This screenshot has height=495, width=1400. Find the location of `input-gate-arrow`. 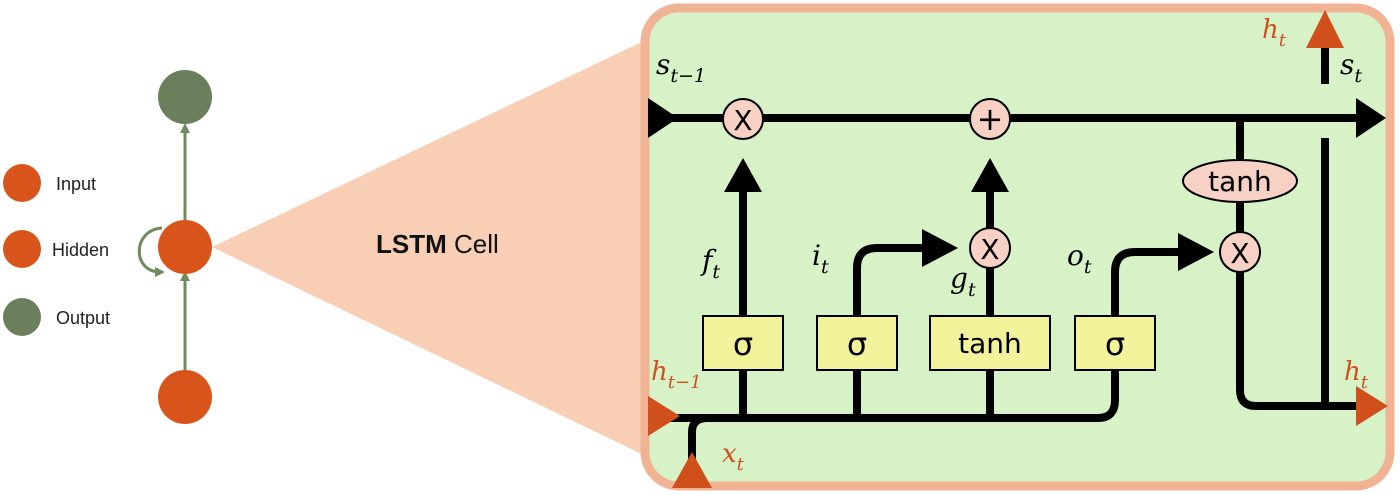

input-gate-arrow is located at coordinates (940, 248).